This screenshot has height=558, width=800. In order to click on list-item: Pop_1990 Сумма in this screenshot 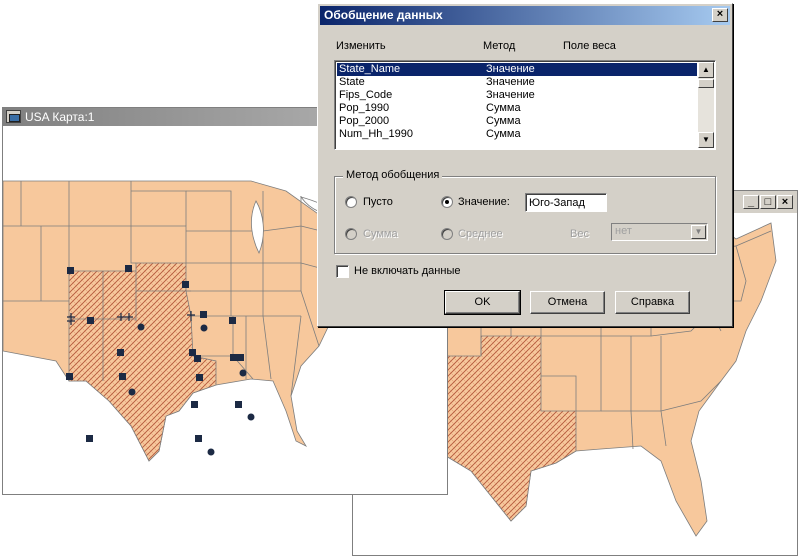, I will do `click(517, 108)`.